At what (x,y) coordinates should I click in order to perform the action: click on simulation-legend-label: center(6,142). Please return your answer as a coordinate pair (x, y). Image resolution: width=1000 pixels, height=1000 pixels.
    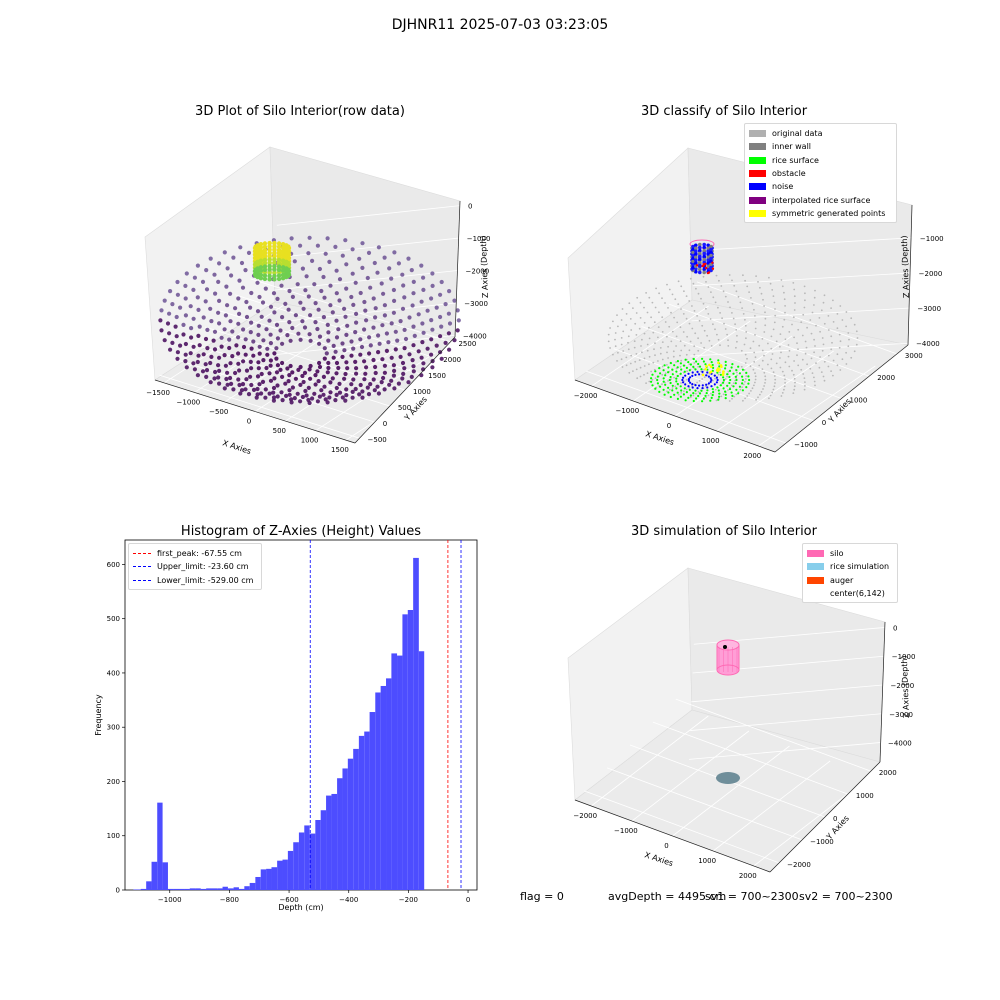
    Looking at the image, I should click on (857, 594).